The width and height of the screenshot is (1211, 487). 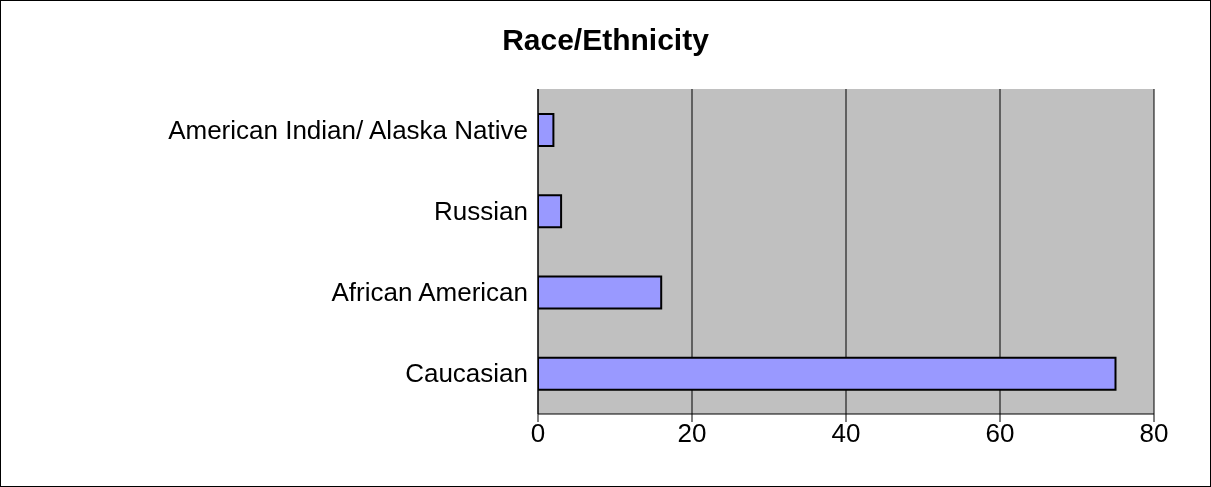 What do you see at coordinates (1154, 433) in the screenshot?
I see `x-tick-label: 80` at bounding box center [1154, 433].